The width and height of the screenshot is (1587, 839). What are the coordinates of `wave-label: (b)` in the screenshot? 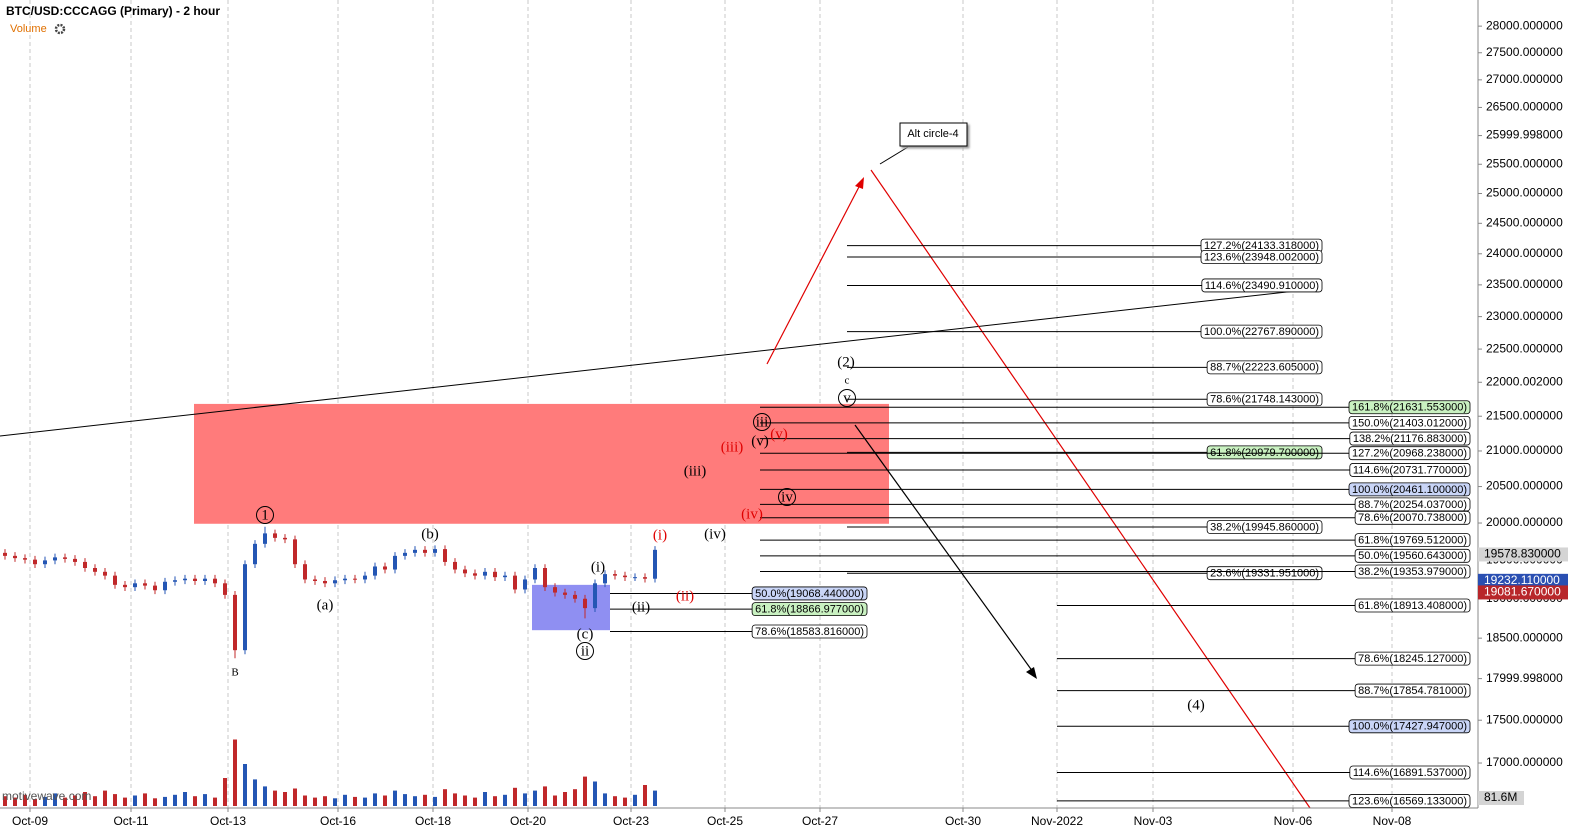 It's located at (430, 534).